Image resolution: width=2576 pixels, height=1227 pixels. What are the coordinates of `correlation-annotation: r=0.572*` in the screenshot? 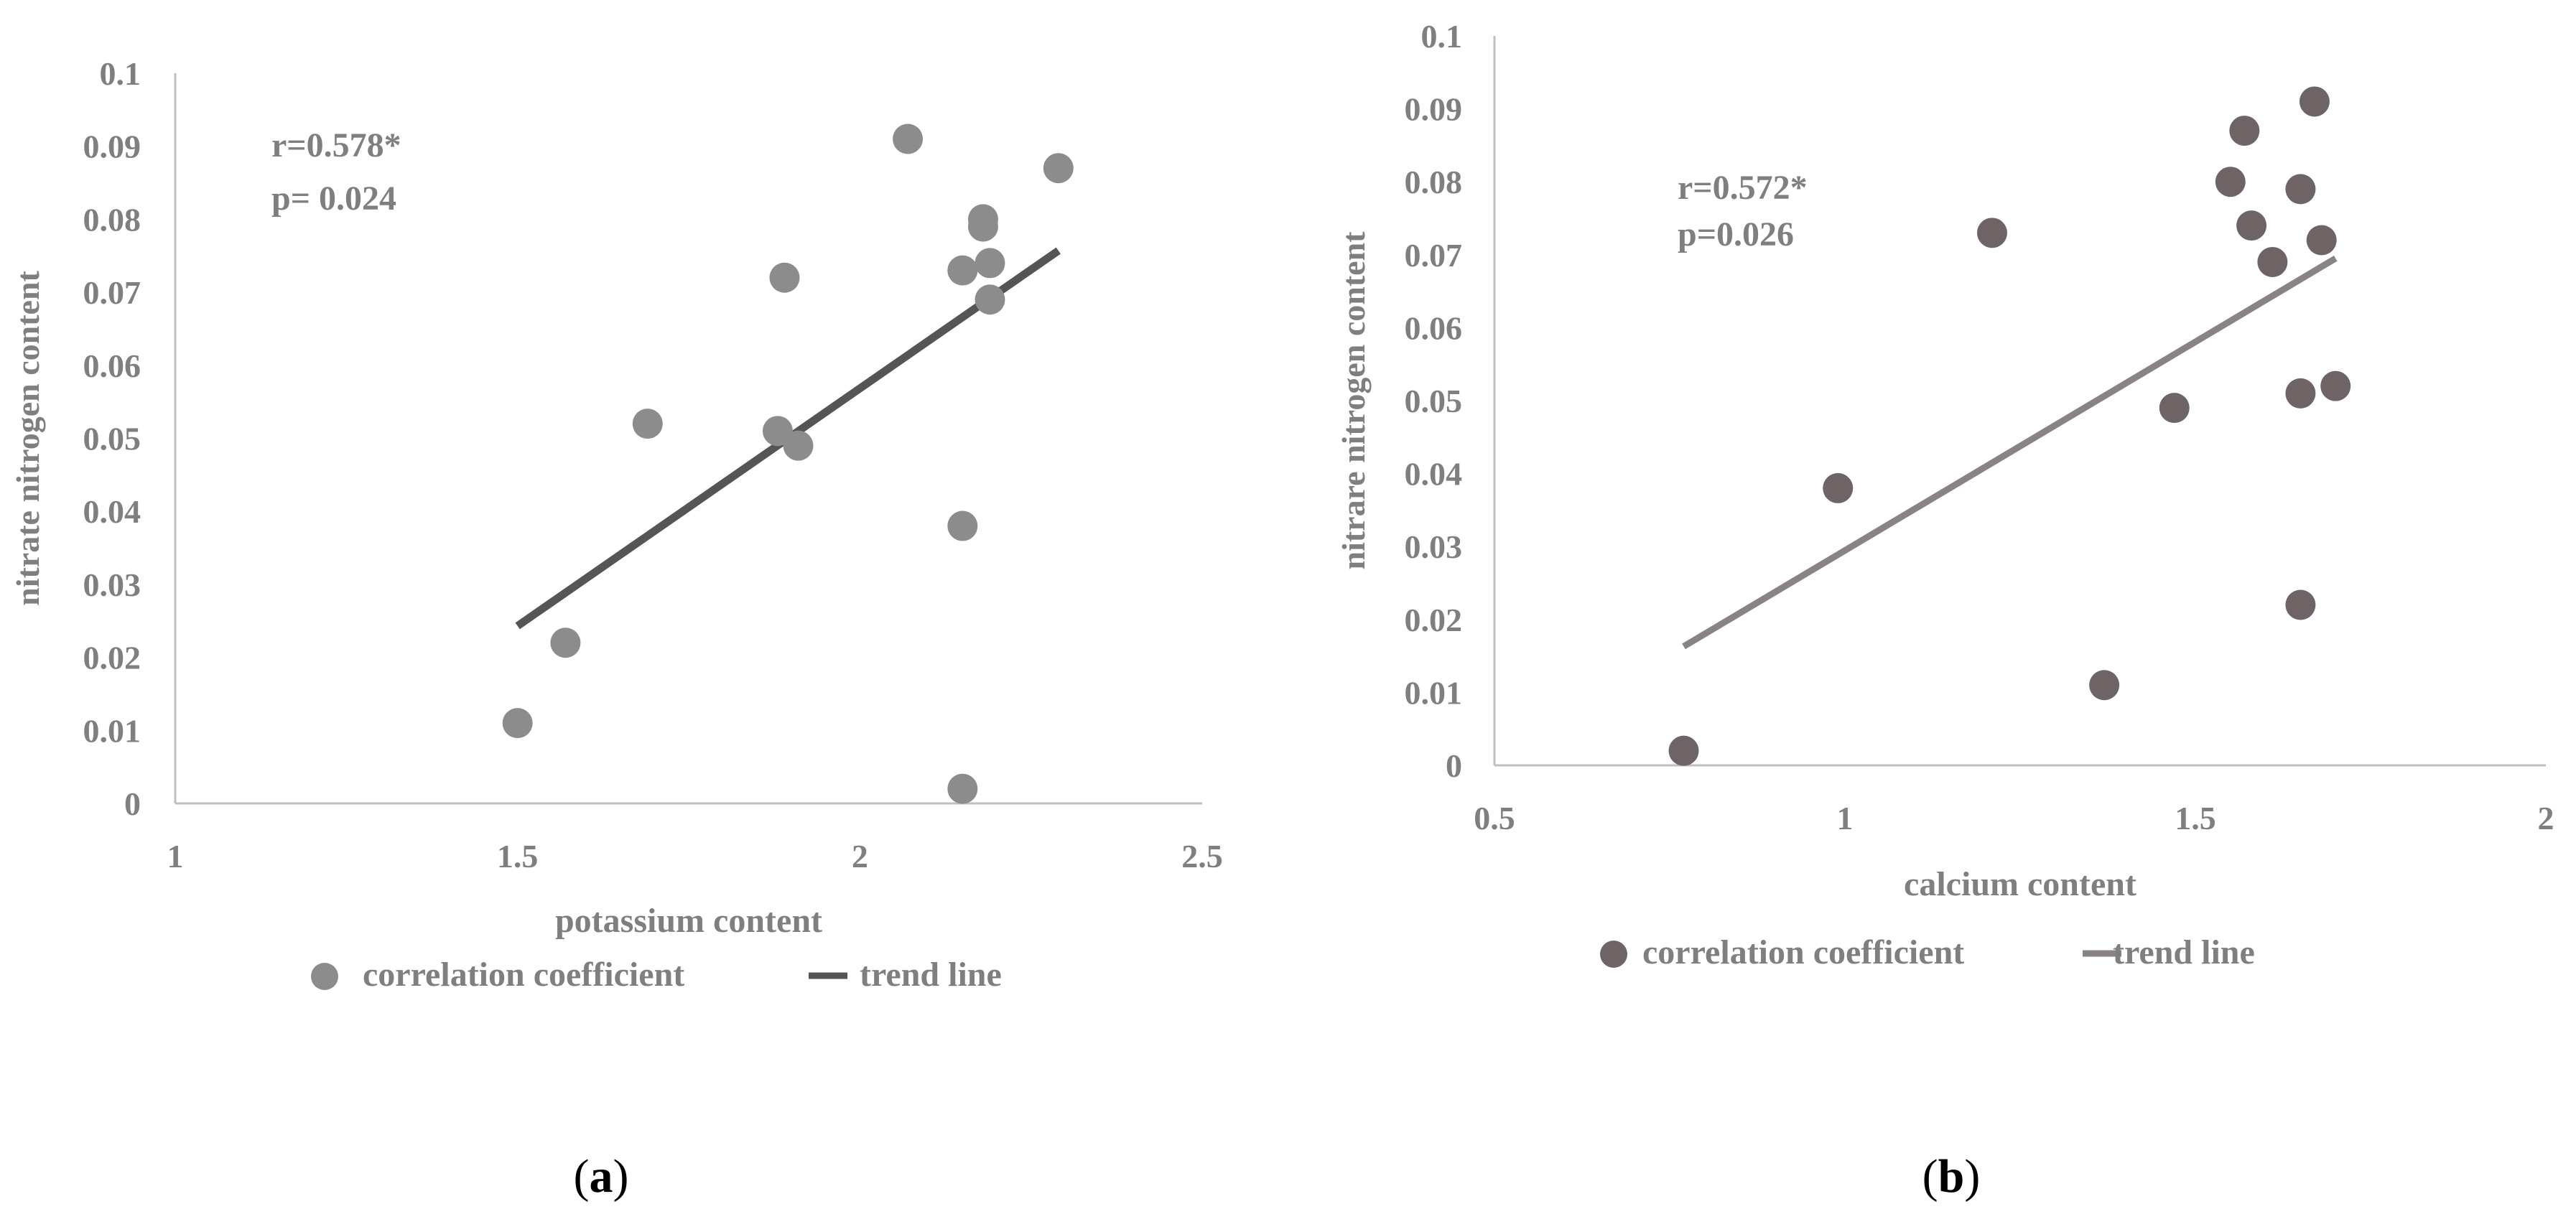 It's located at (1743, 188).